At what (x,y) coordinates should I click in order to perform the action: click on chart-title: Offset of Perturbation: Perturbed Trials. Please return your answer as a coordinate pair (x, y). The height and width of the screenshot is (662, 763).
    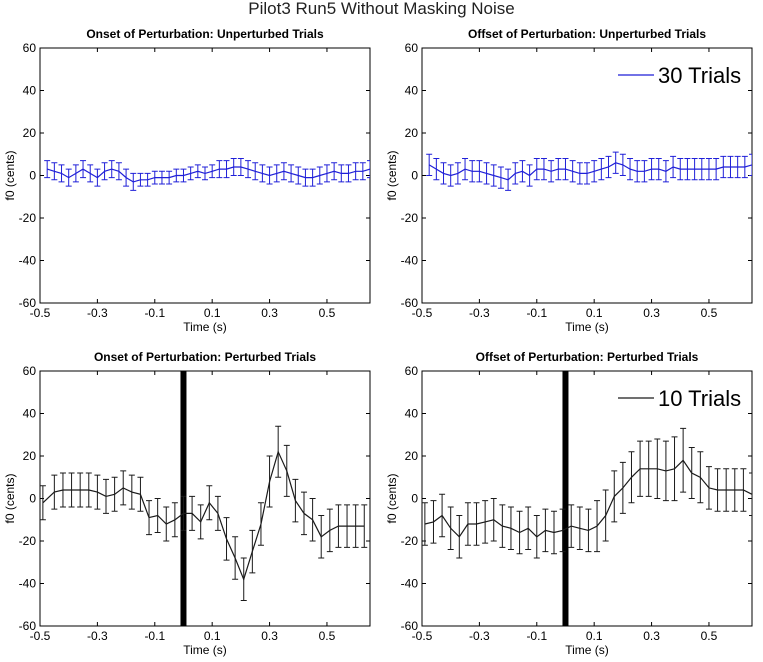
    Looking at the image, I should click on (587, 357).